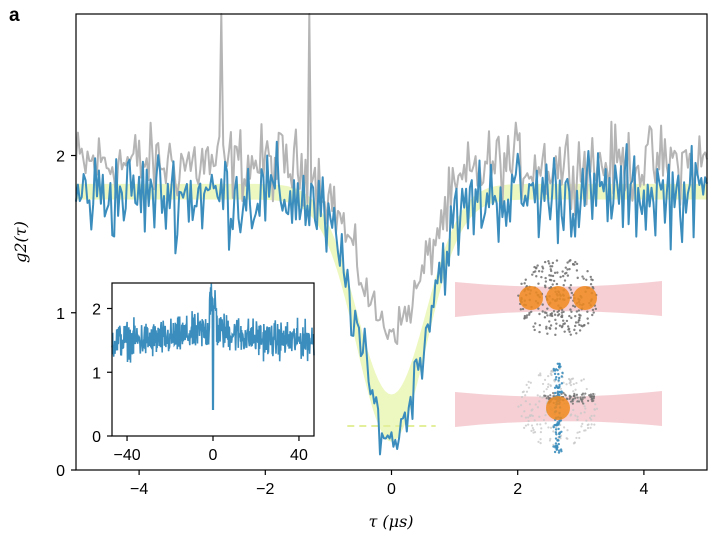 The image size is (727, 544). What do you see at coordinates (517, 489) in the screenshot?
I see `main-x-tick-label: 2` at bounding box center [517, 489].